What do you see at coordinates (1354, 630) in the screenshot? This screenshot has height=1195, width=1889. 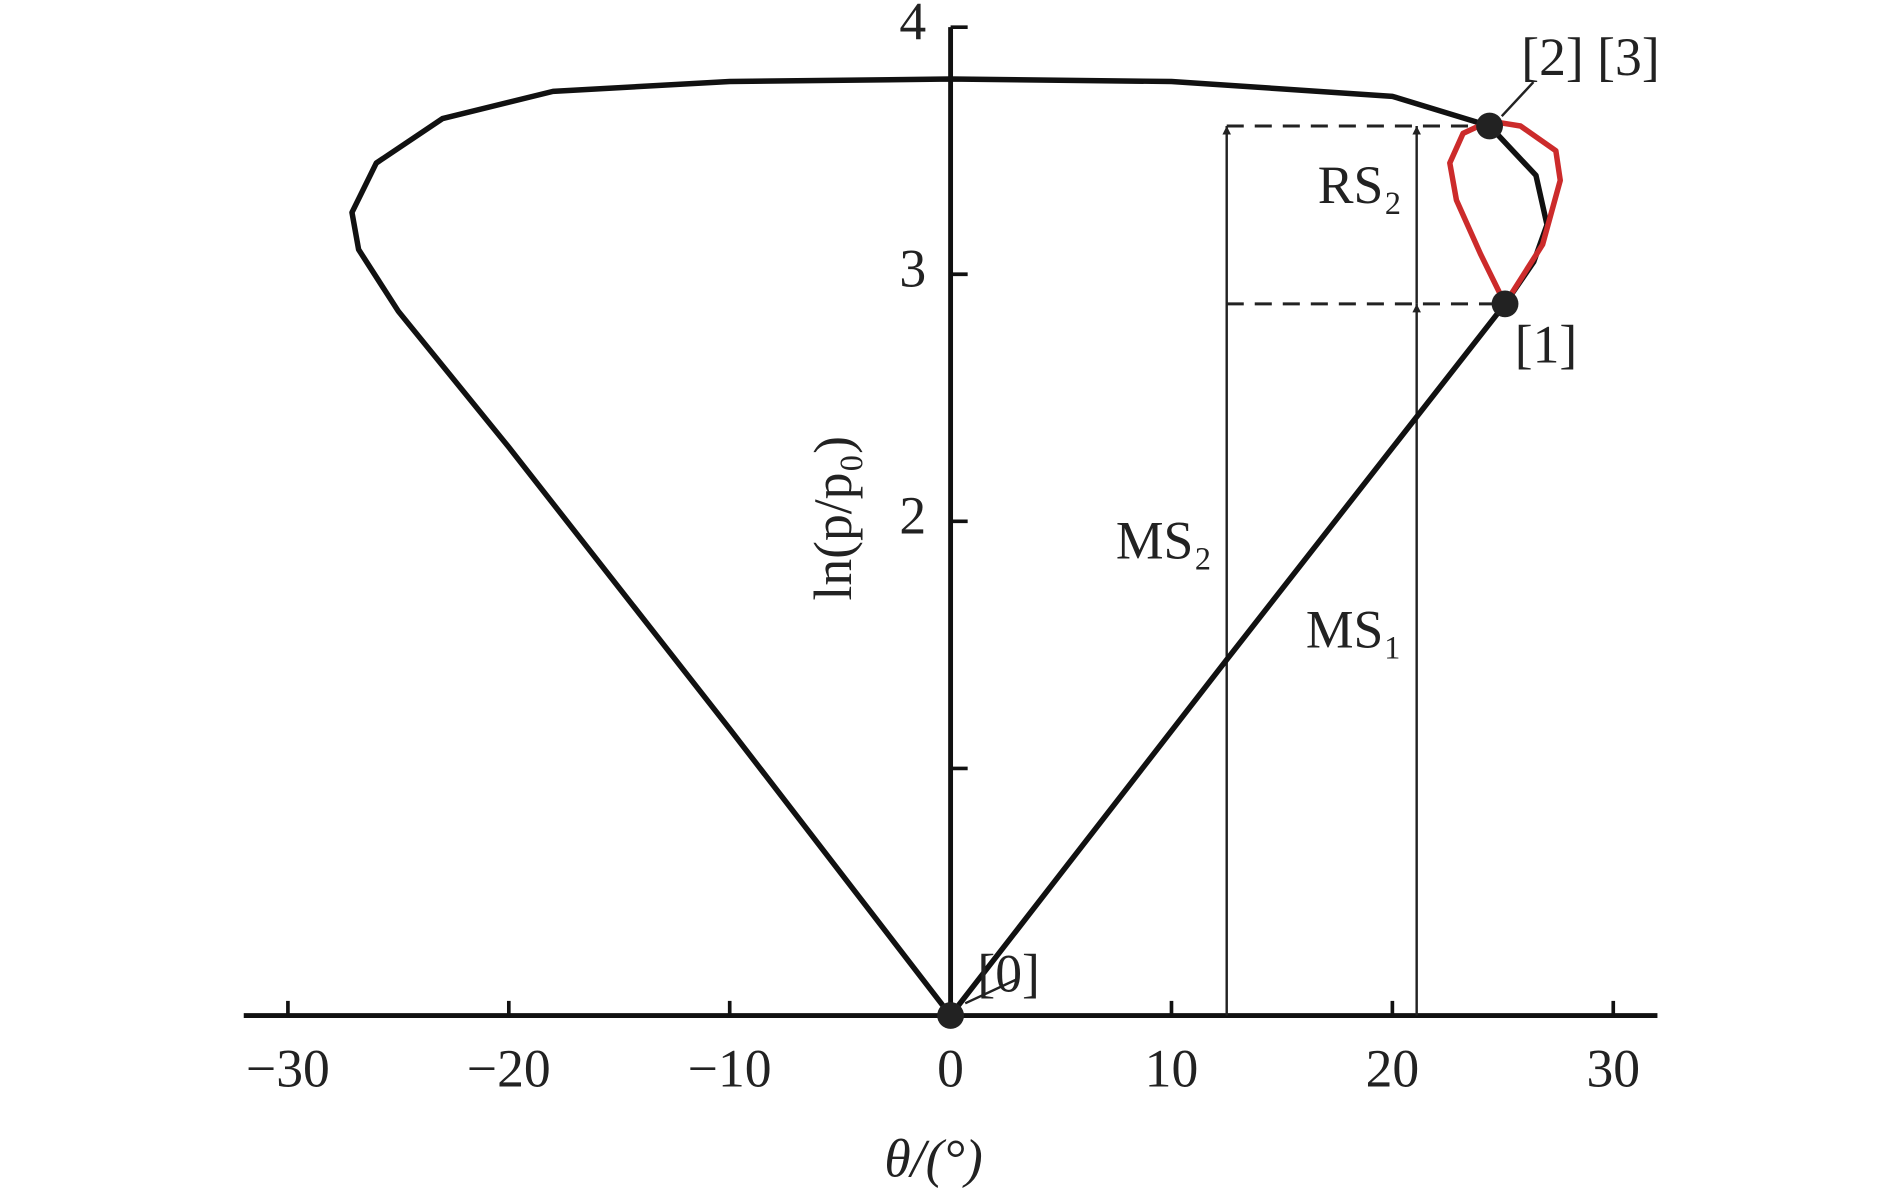 I see `arrow-label: MS₁` at bounding box center [1354, 630].